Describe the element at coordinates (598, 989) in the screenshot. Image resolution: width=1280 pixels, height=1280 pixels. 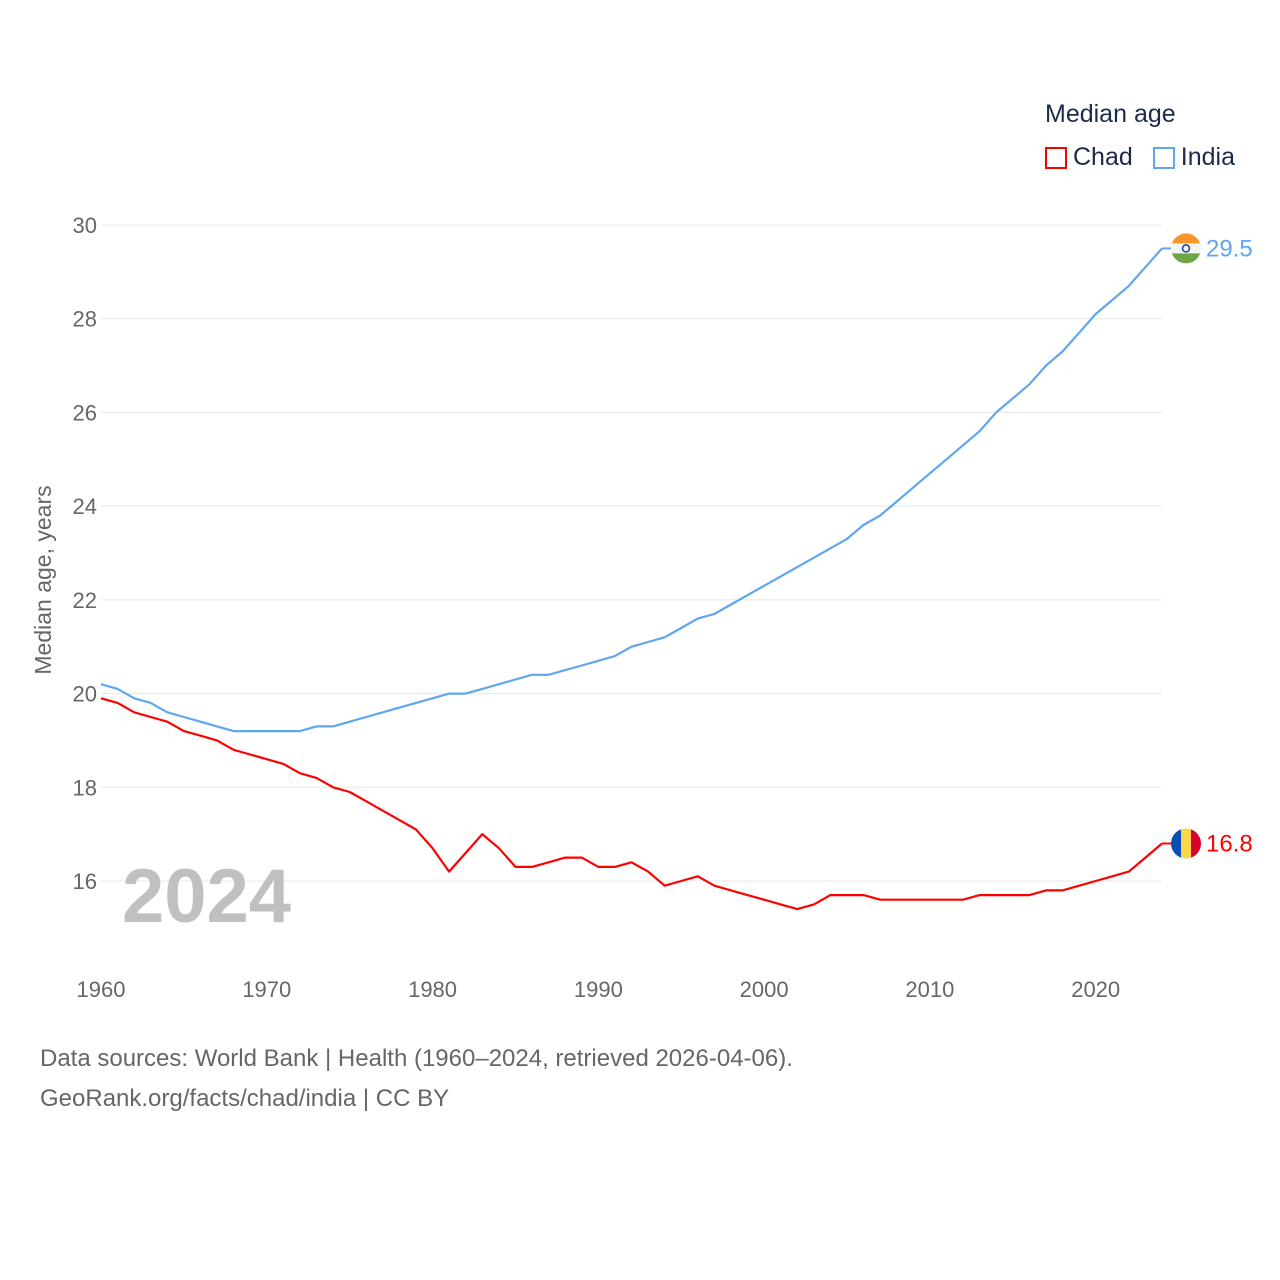
I see `x-tick-label: 1990` at that location.